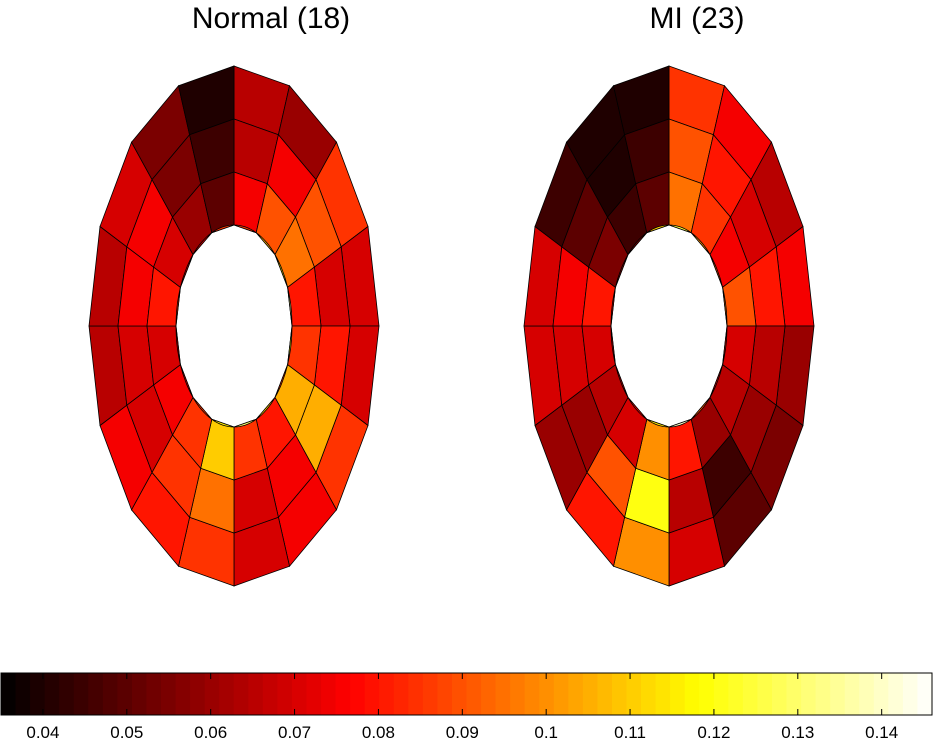 This screenshot has width=933, height=740. Describe the element at coordinates (126, 731) in the screenshot. I see `colorbar-tick-label: 0.05` at that location.